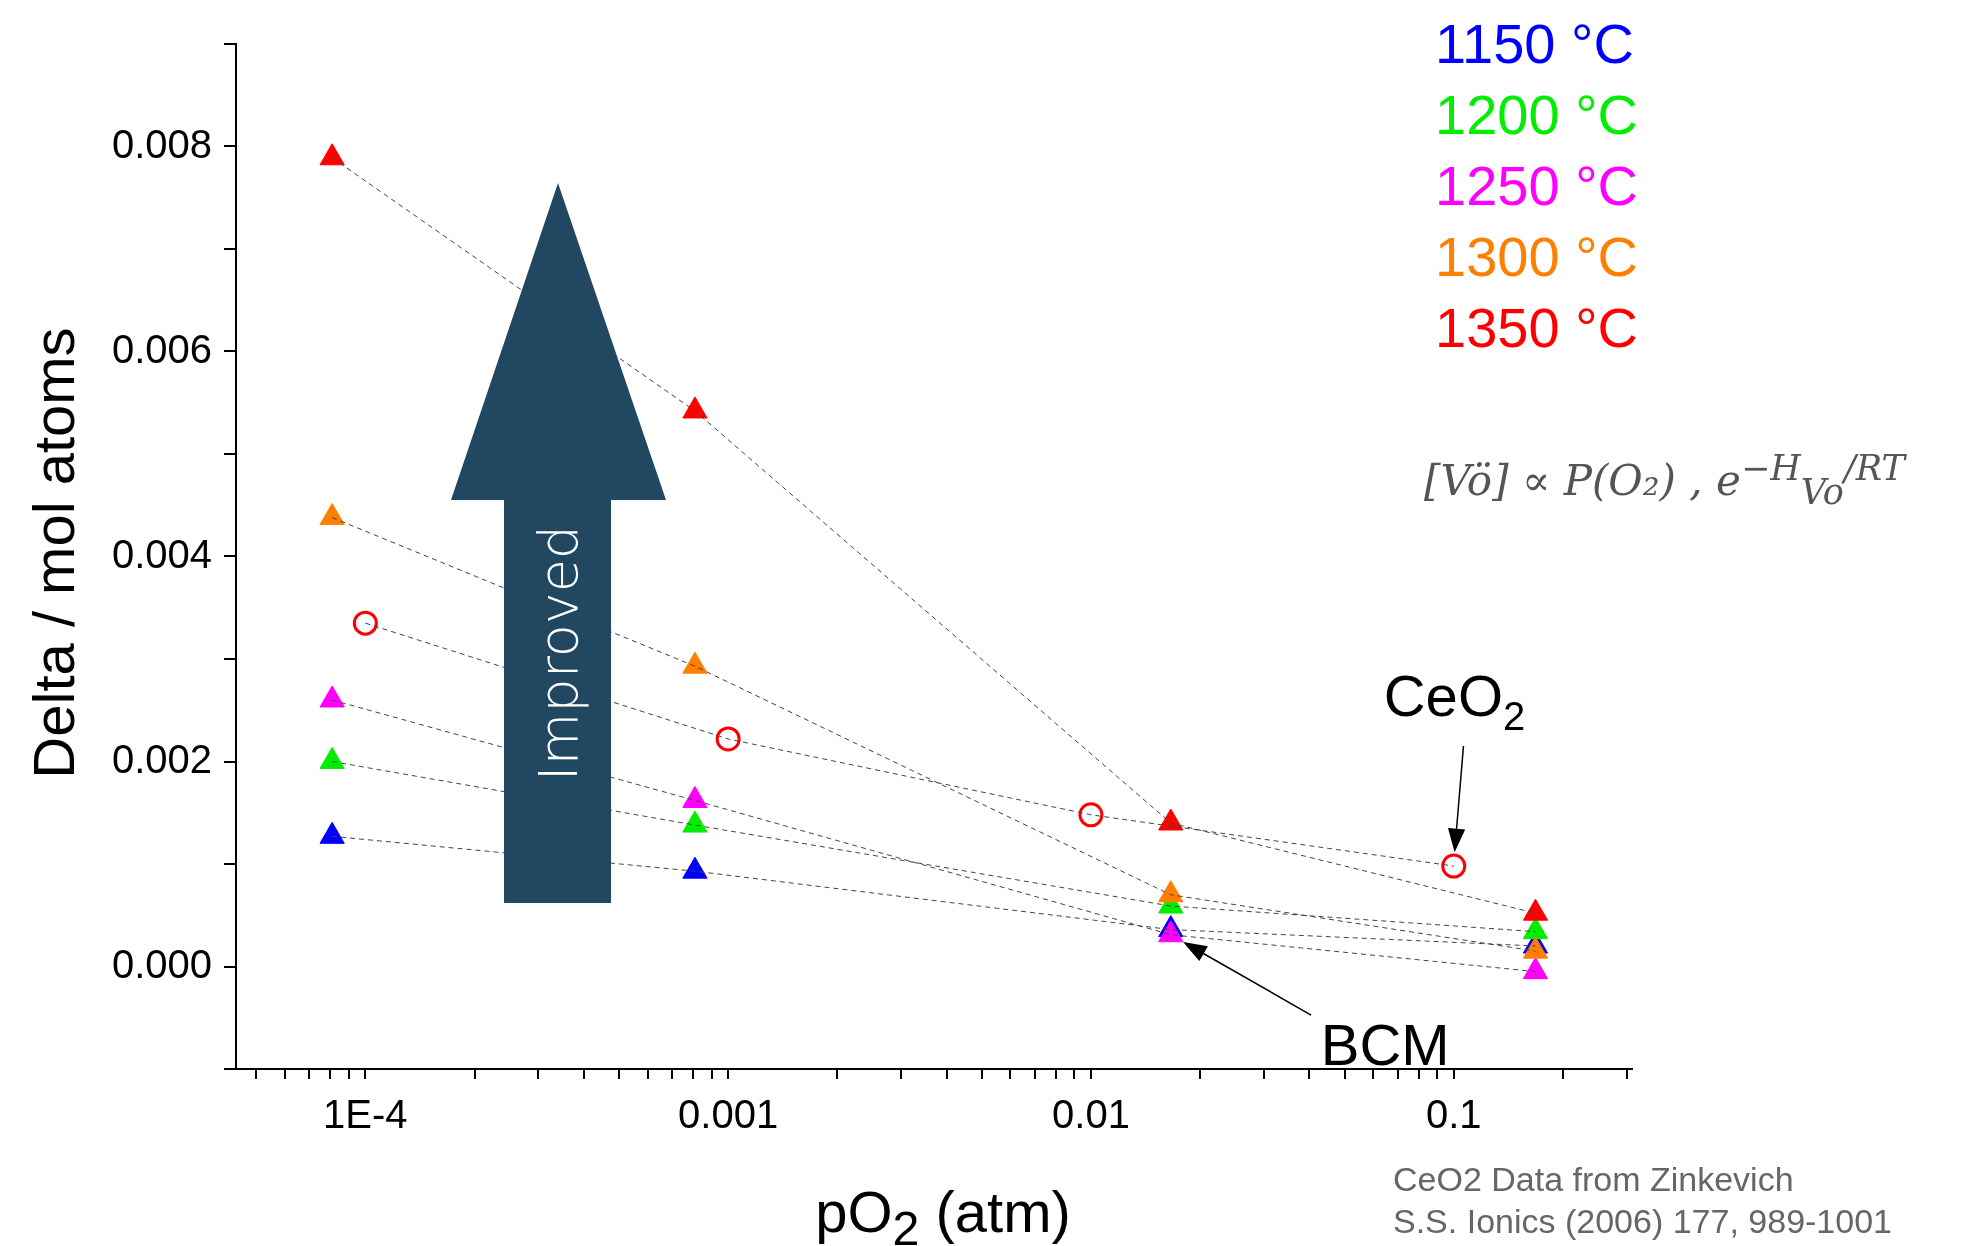 Image resolution: width=1976 pixels, height=1246 pixels. I want to click on y-tick-label: 0.000, so click(161, 963).